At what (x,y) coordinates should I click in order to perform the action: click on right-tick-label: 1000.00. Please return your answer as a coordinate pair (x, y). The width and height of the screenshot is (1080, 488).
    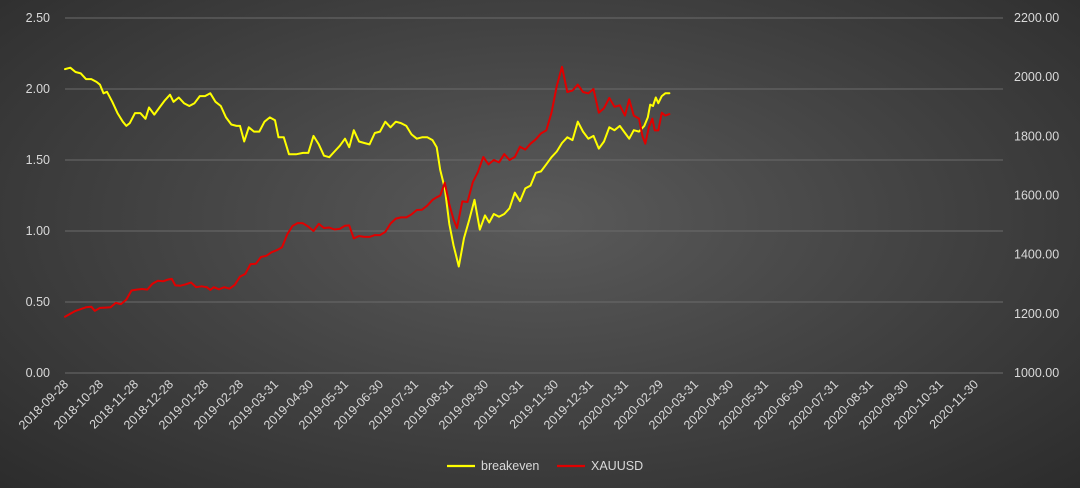
    Looking at the image, I should click on (1036, 373).